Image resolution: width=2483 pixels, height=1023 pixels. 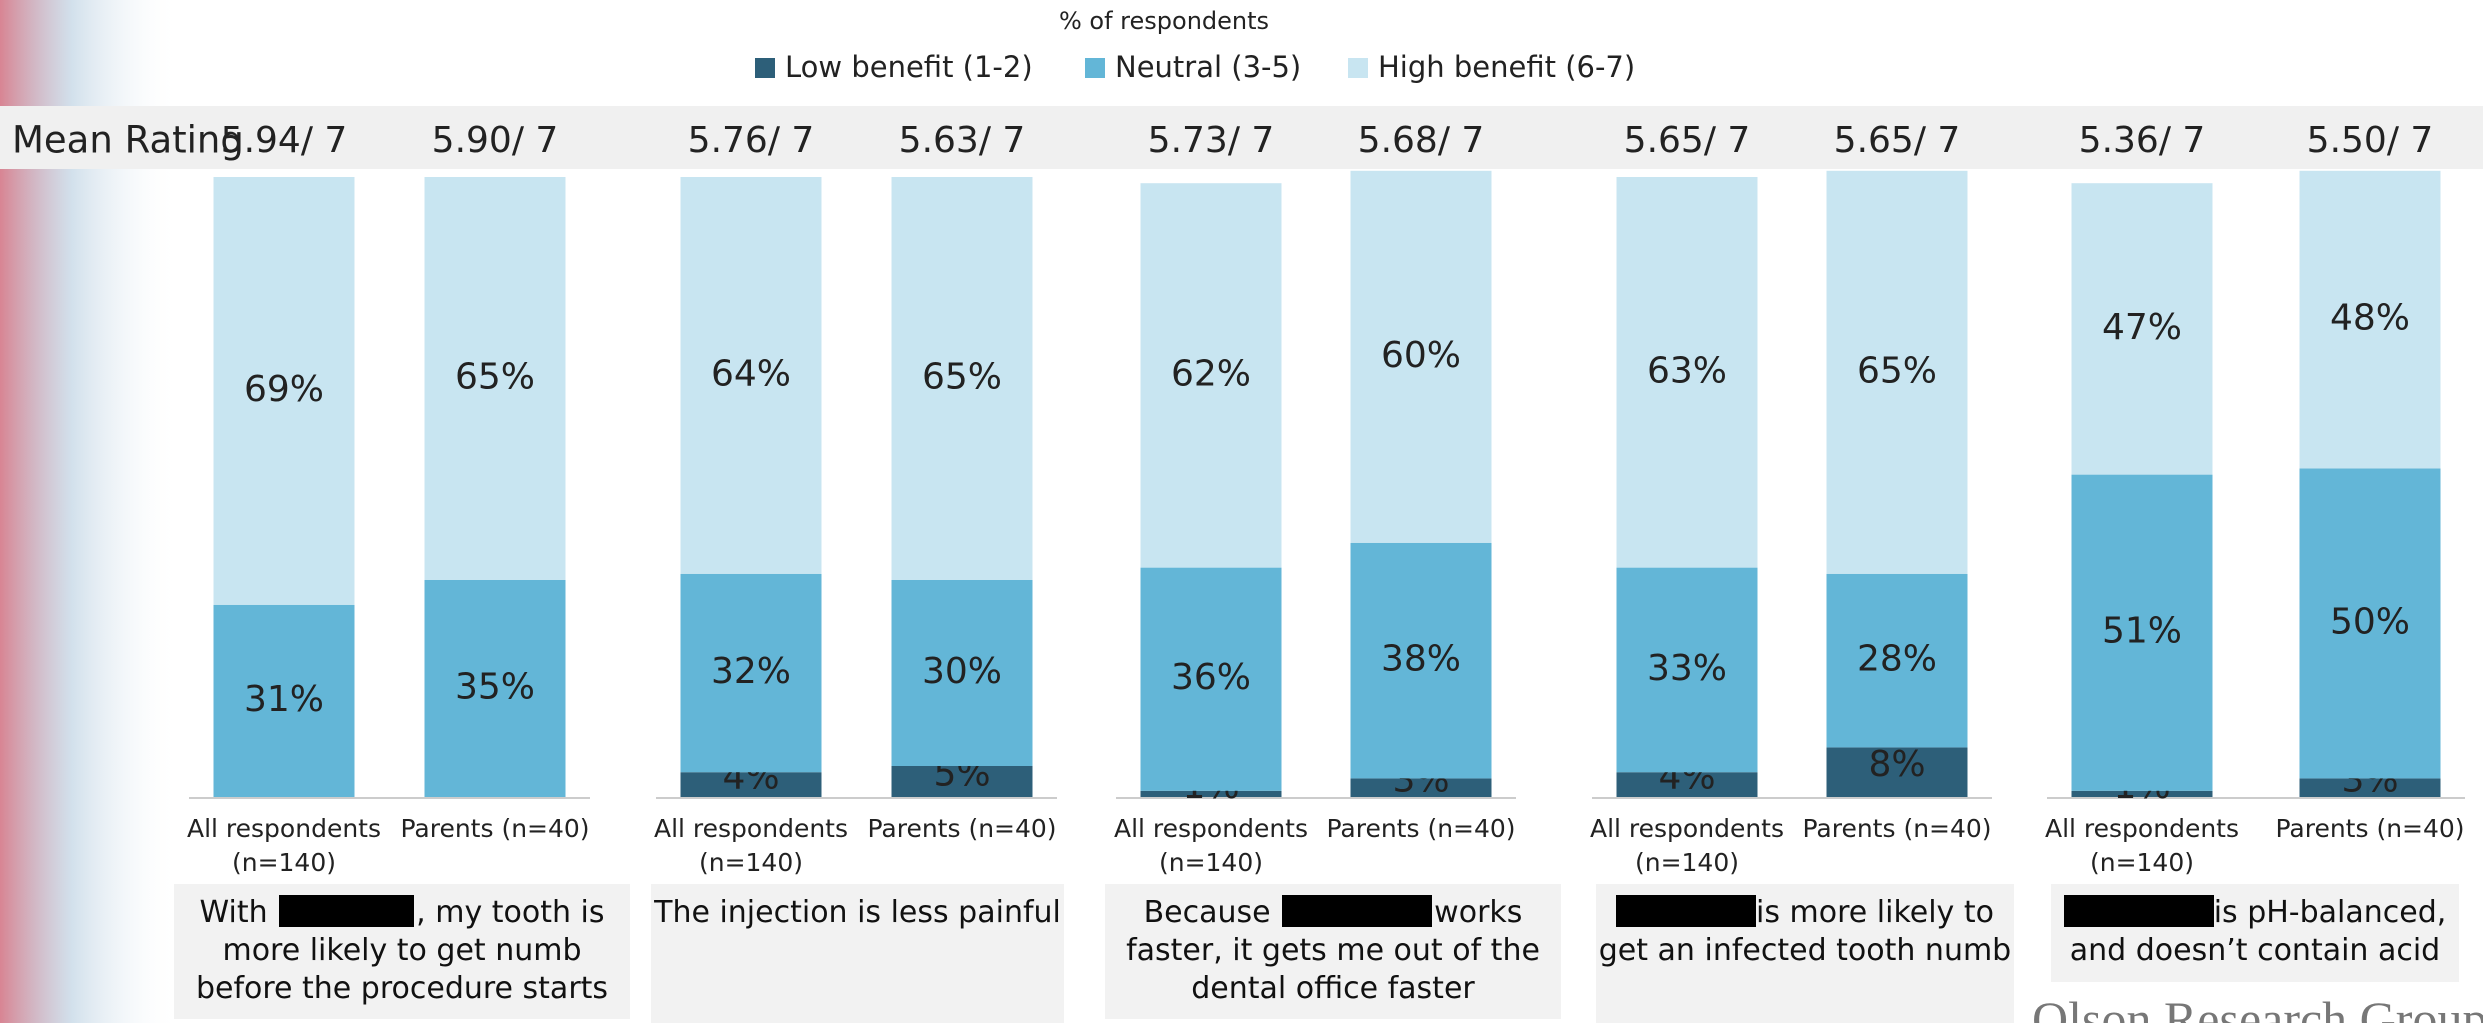 What do you see at coordinates (1208, 67) in the screenshot?
I see `legend-label: Neutral (3-5)` at bounding box center [1208, 67].